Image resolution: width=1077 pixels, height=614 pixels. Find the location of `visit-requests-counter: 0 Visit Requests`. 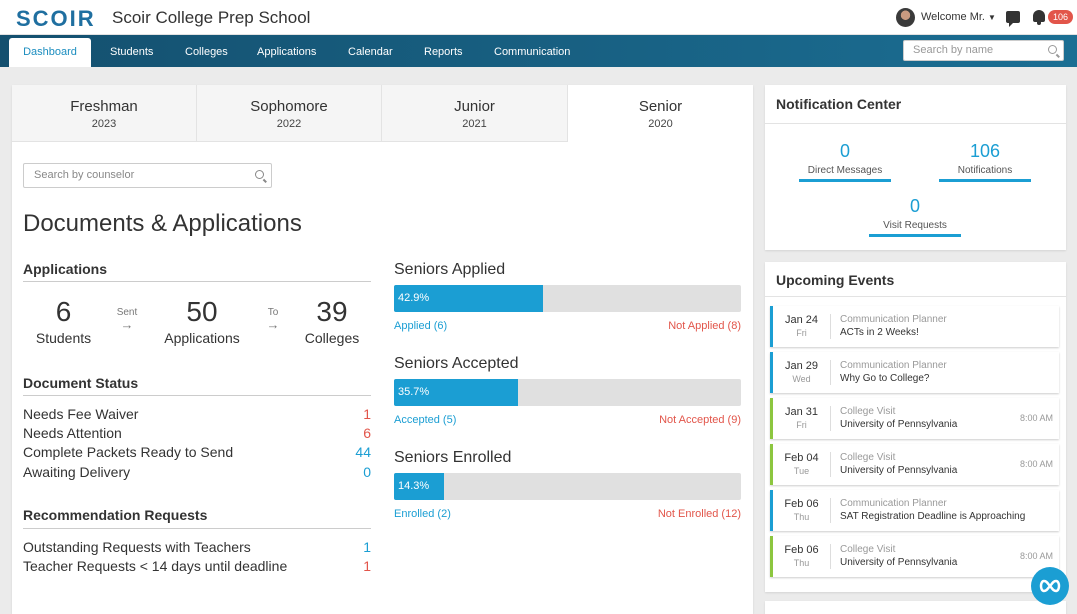

visit-requests-counter: 0 Visit Requests is located at coordinates (915, 216).